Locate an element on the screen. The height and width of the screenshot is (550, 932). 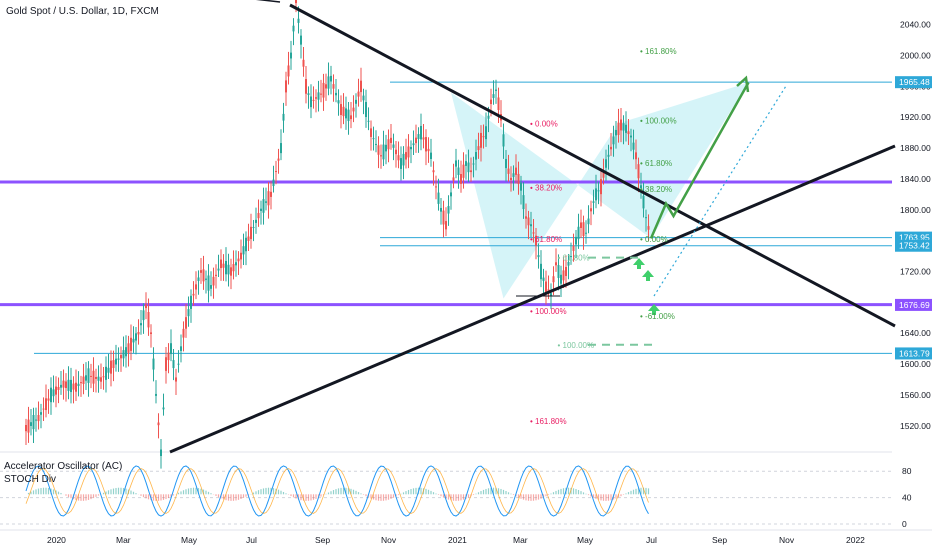
y-tick-label: 1520.00 is located at coordinates (915, 426).